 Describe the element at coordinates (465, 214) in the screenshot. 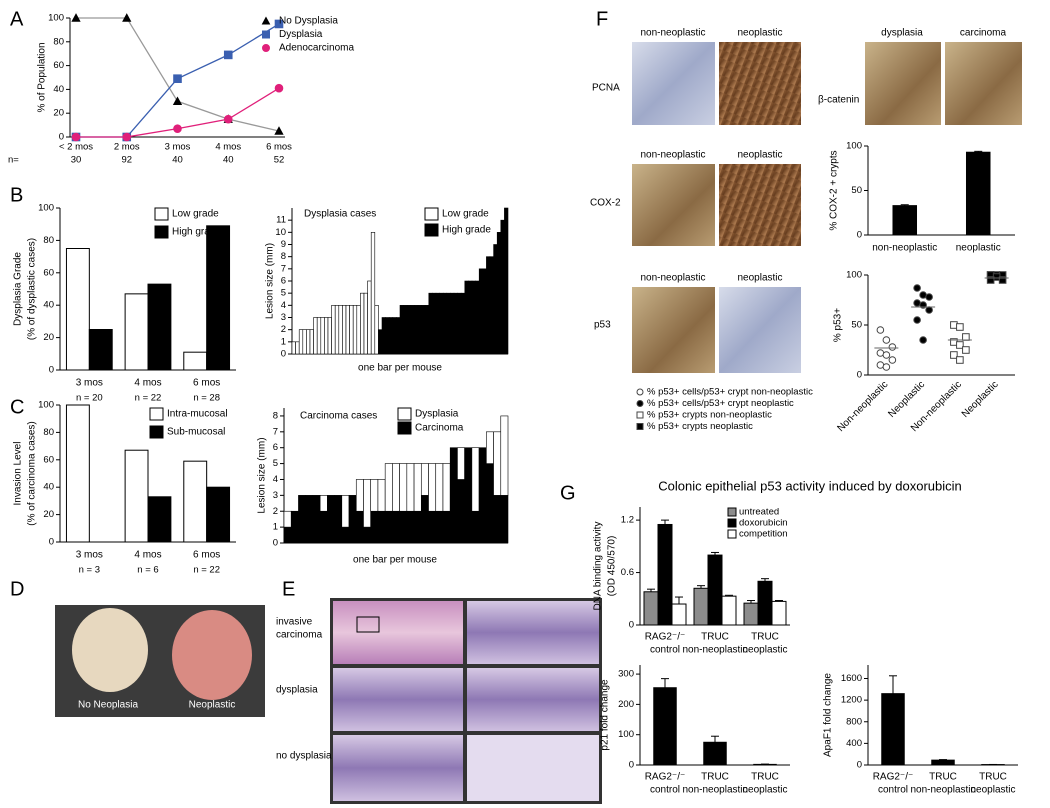

I see `legend-label: Low grade` at that location.